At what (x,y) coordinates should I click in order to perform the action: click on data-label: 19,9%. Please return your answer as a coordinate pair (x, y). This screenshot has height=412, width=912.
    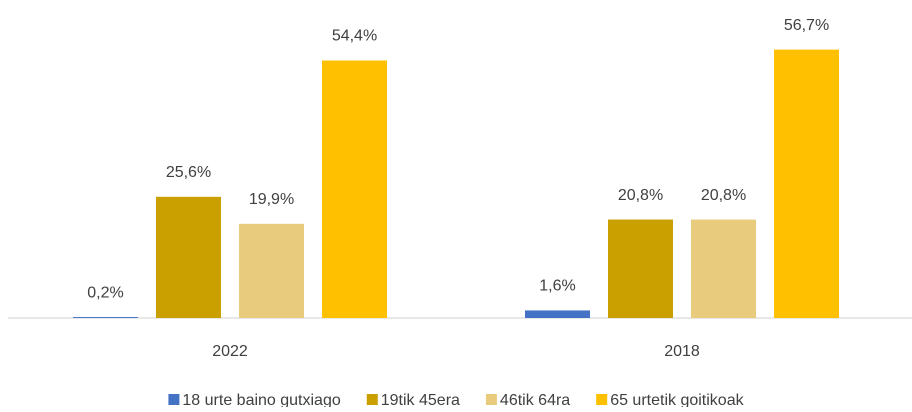
    Looking at the image, I should click on (271, 199).